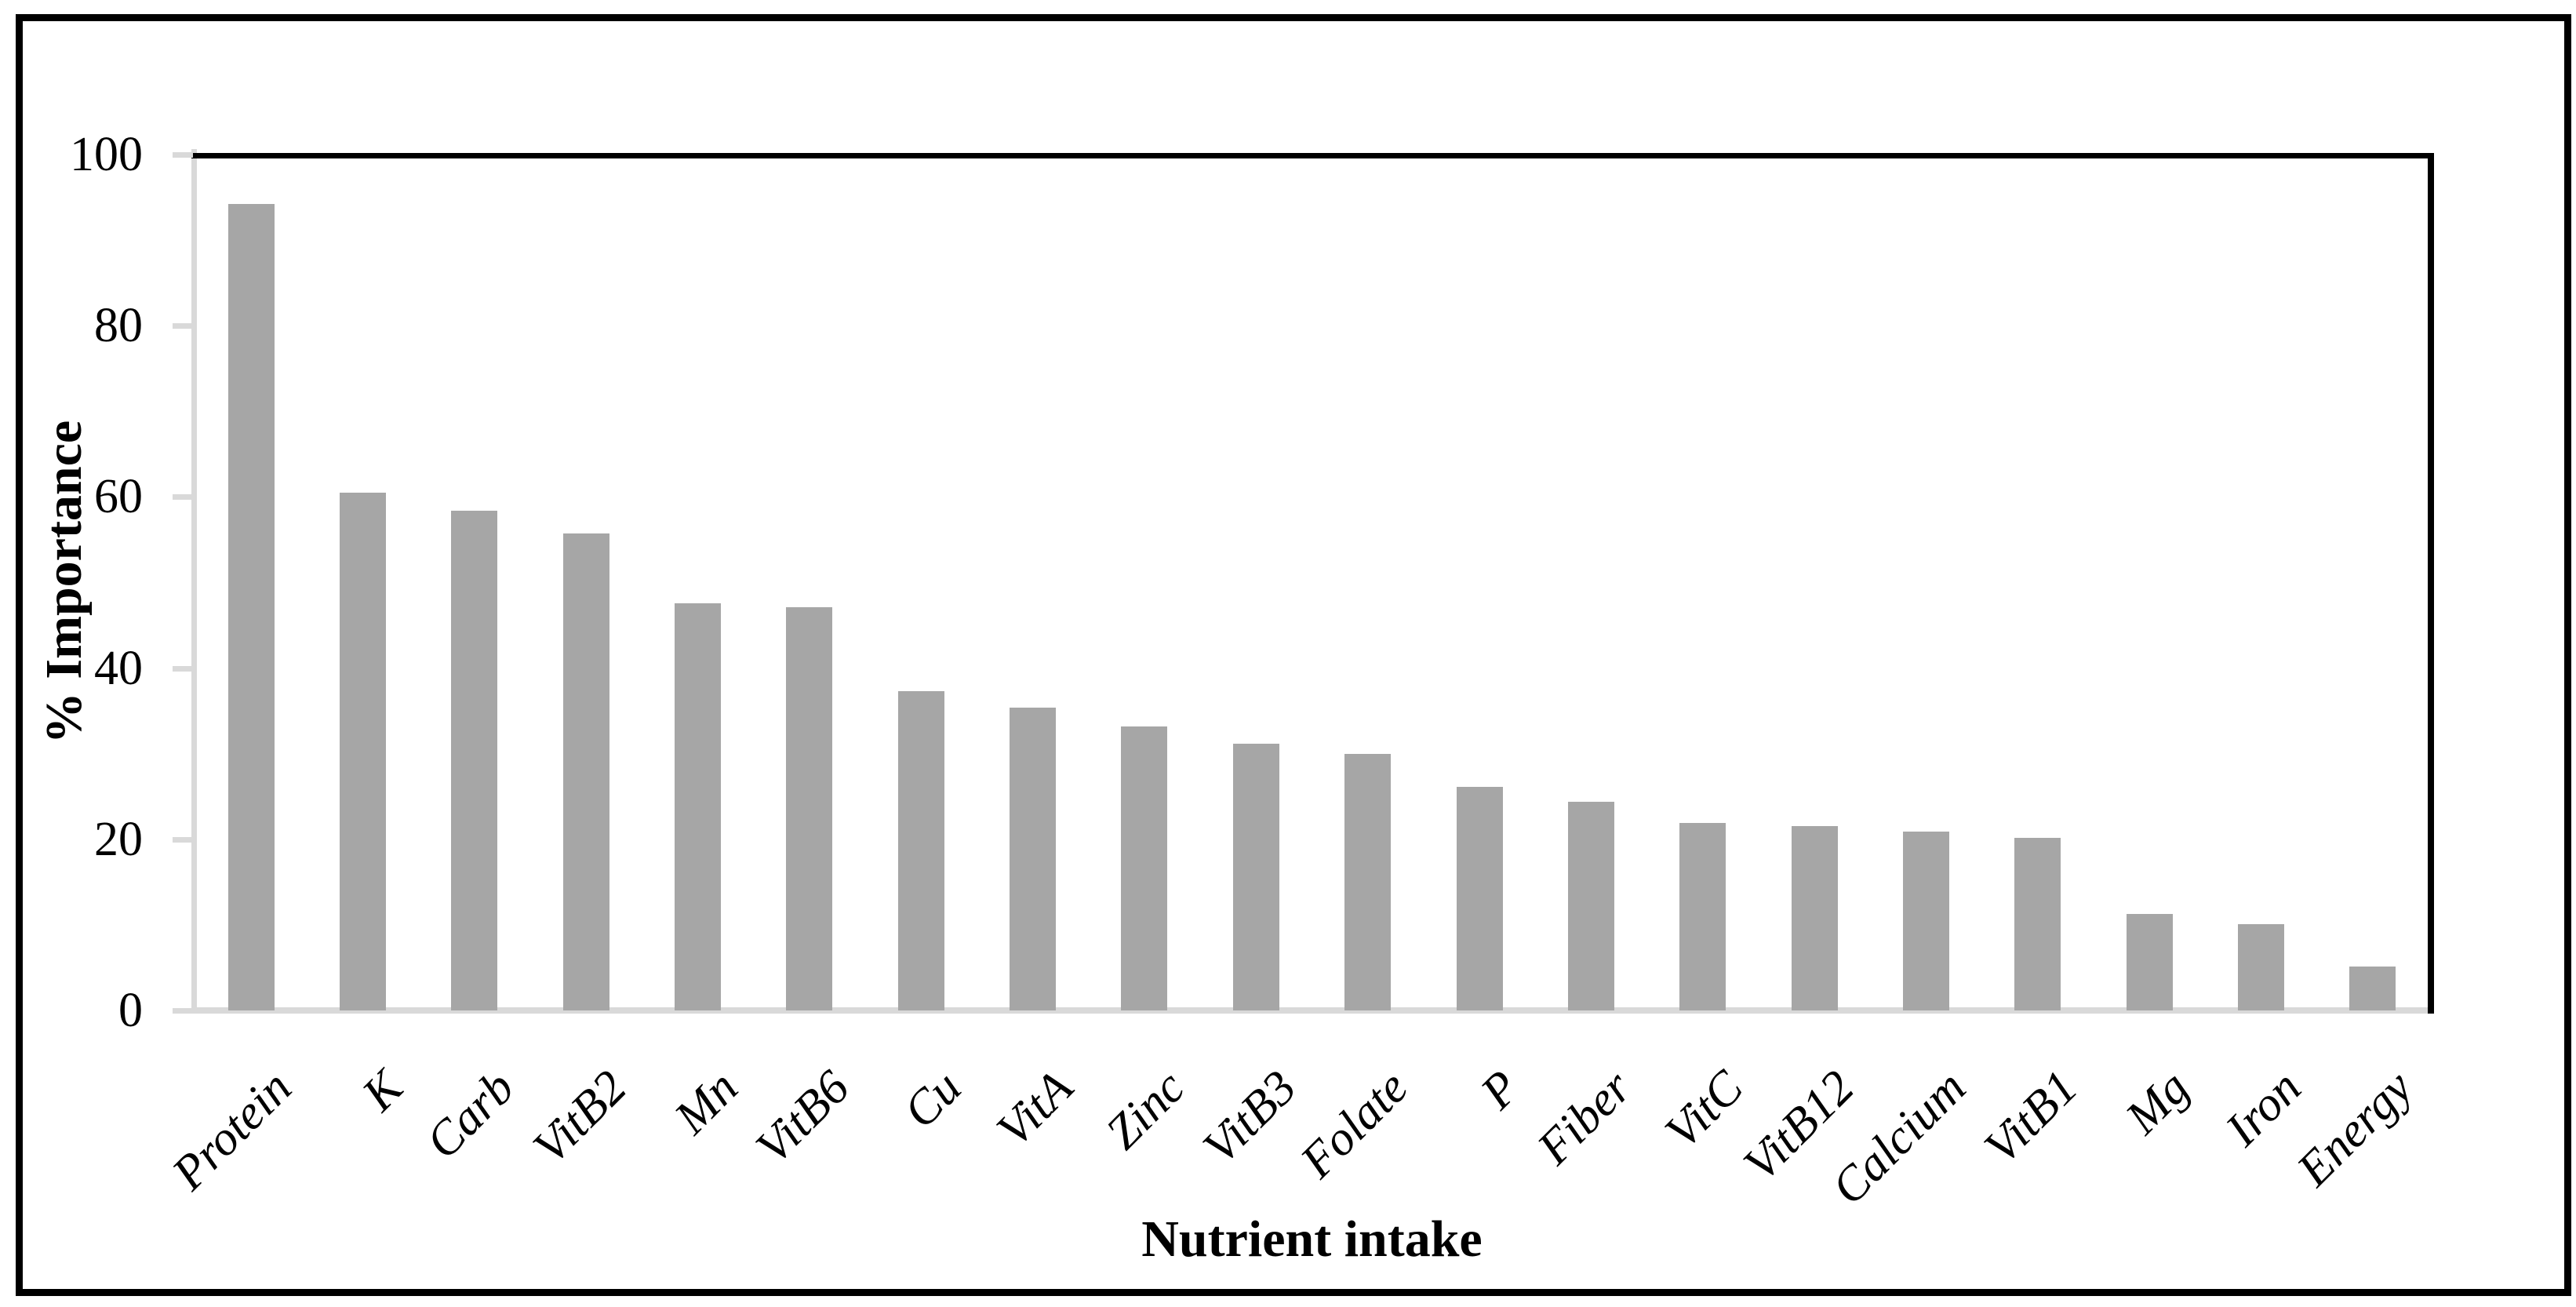  Describe the element at coordinates (118, 839) in the screenshot. I see `y-tick-label: 20` at that location.